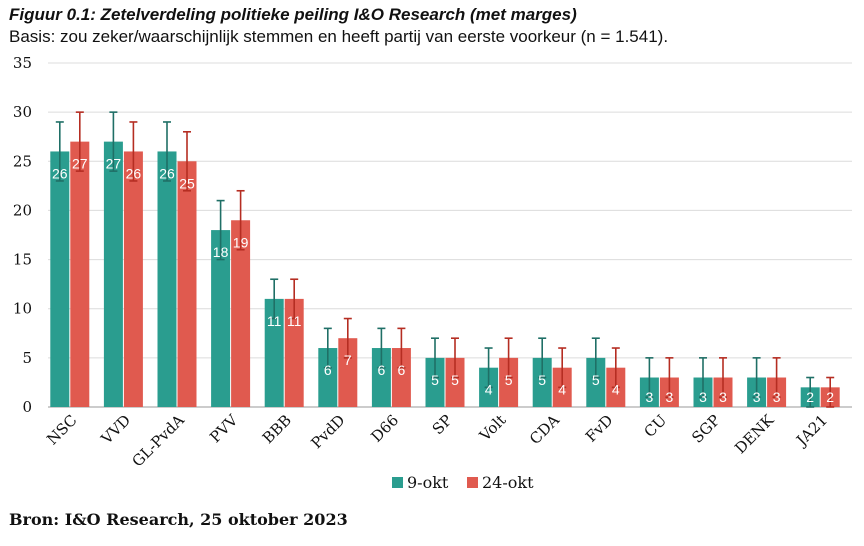 The image size is (864, 546). I want to click on category-label: PVV, so click(224, 428).